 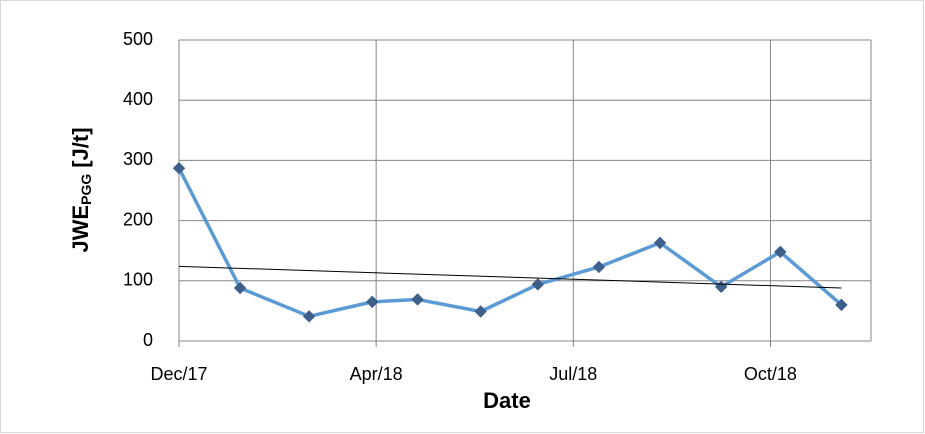 What do you see at coordinates (148, 340) in the screenshot?
I see `y-tick-label: 0` at bounding box center [148, 340].